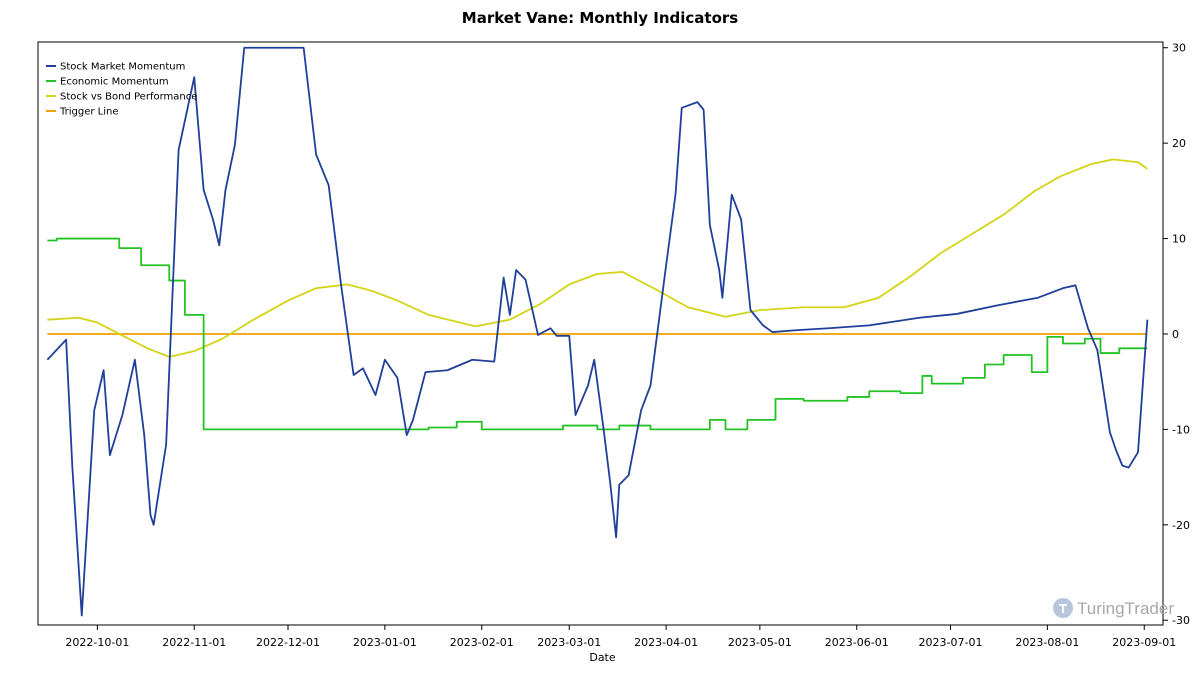  Describe the element at coordinates (1179, 239) in the screenshot. I see `y-tick-label: 10` at that location.